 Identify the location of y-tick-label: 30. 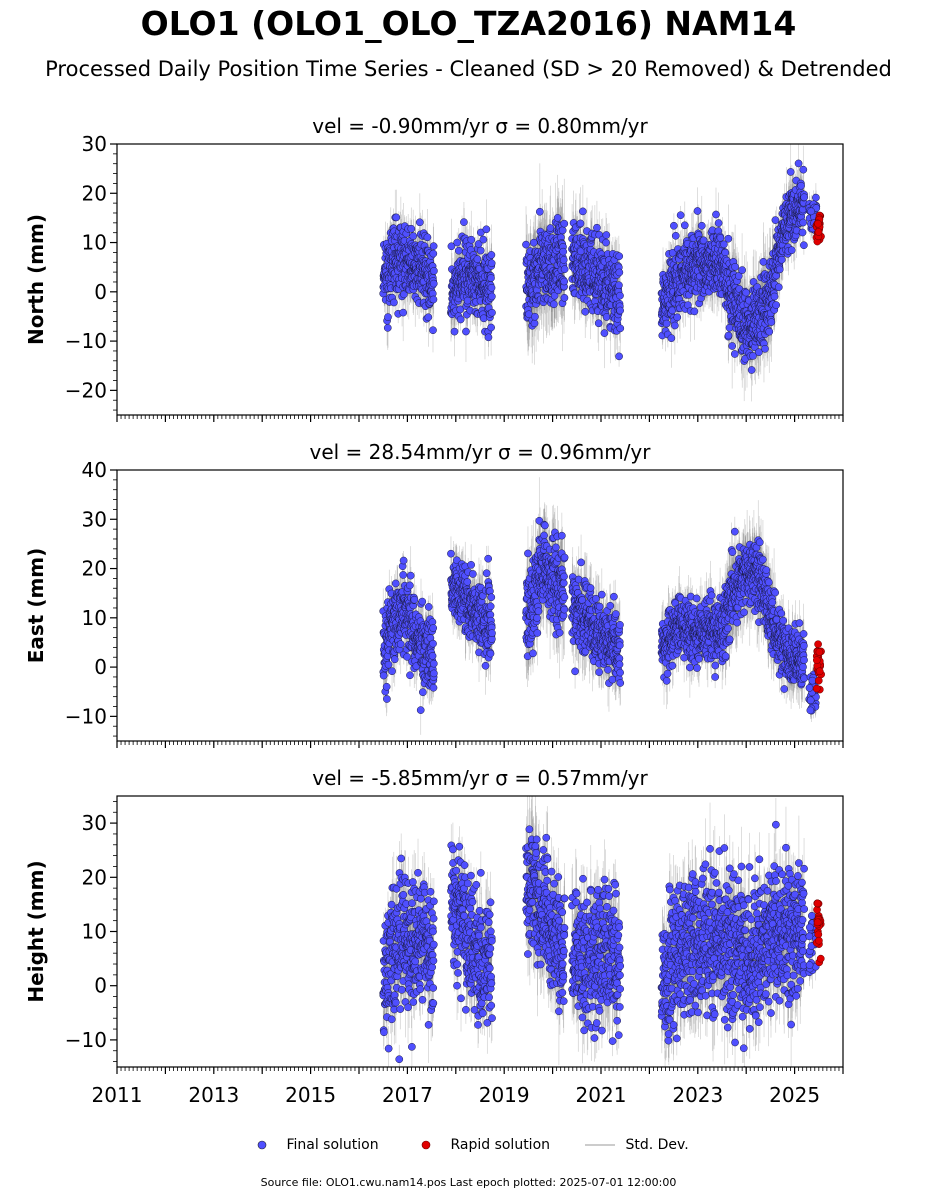
(94, 144).